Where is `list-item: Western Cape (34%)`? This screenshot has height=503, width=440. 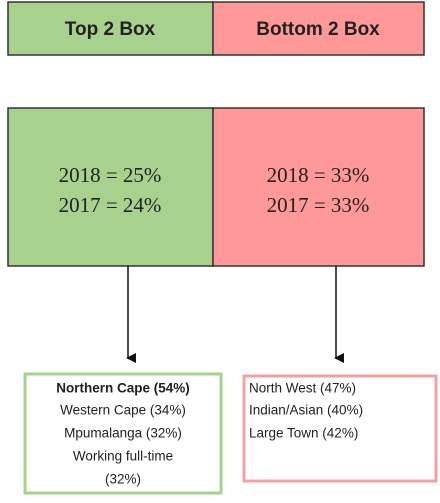 list-item: Western Cape (34%) is located at coordinates (123, 410).